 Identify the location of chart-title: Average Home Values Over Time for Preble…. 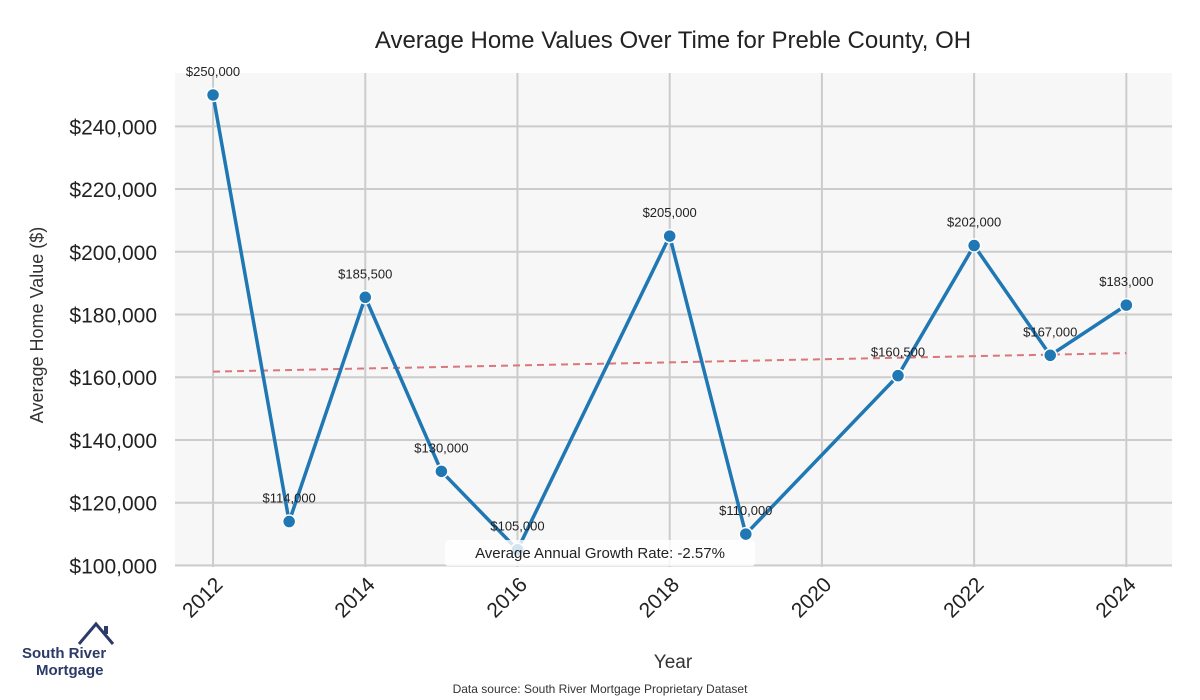
(673, 40).